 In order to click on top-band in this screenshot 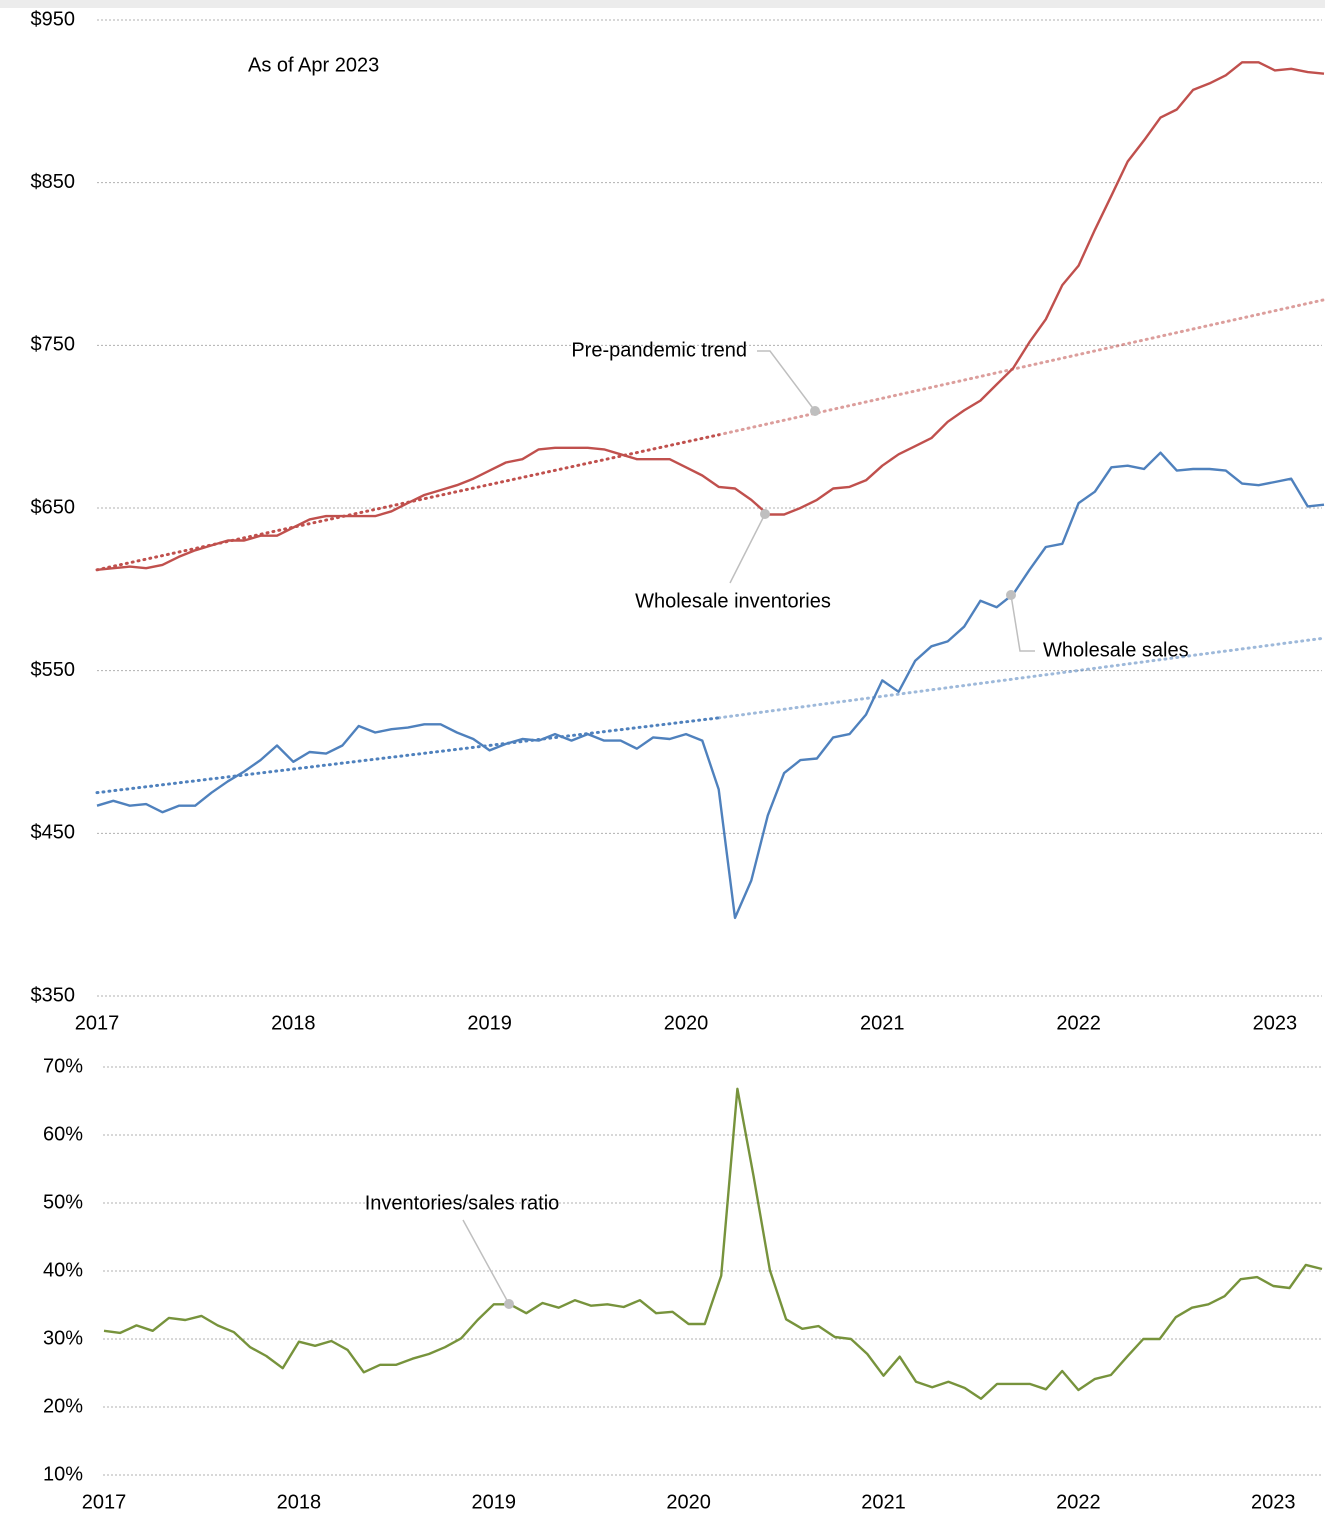, I will do `click(662, 4)`.